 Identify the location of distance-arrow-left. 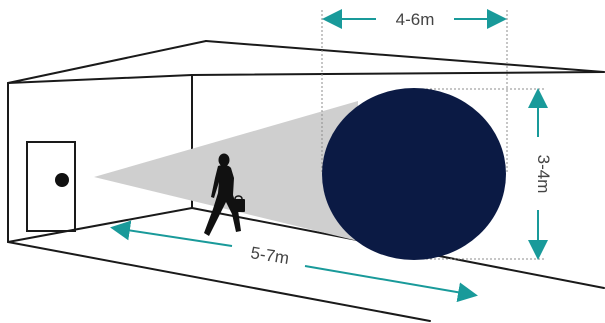
(171, 233).